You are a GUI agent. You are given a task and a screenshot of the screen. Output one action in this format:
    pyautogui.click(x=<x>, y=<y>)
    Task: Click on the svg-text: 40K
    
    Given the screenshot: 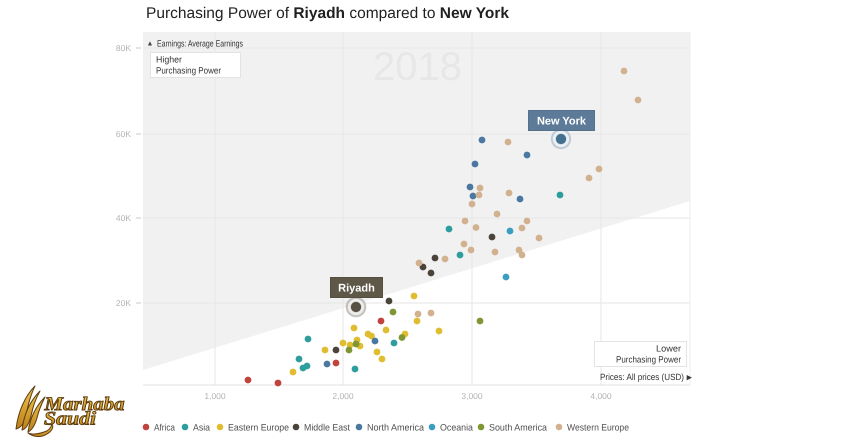 What is the action you would take?
    pyautogui.click(x=123, y=218)
    